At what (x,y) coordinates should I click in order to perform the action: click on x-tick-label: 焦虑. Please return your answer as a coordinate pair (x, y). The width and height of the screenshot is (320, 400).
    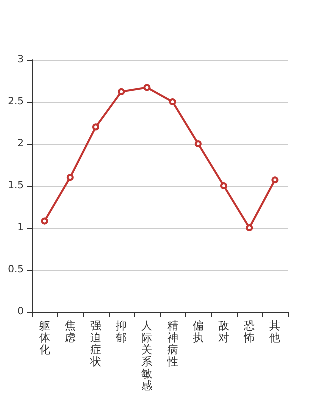
    Looking at the image, I should click on (70, 332).